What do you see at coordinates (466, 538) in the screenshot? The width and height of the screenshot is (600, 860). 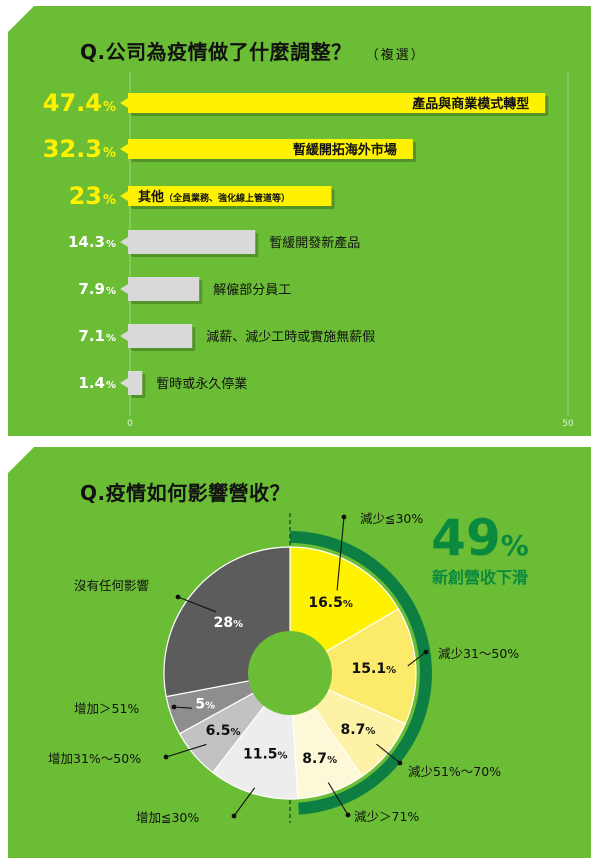 I see `highlight-number: 49` at bounding box center [466, 538].